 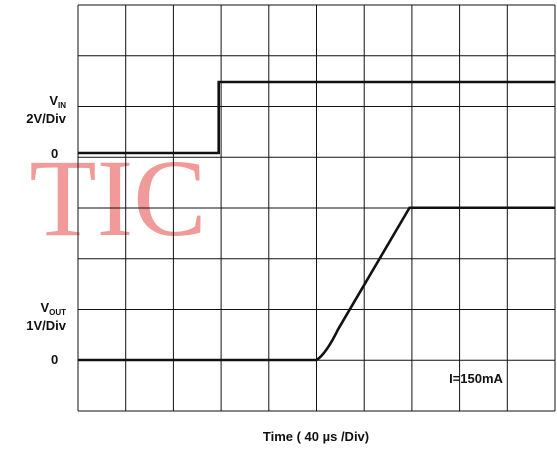 What do you see at coordinates (316, 117) in the screenshot?
I see `vin-trace` at bounding box center [316, 117].